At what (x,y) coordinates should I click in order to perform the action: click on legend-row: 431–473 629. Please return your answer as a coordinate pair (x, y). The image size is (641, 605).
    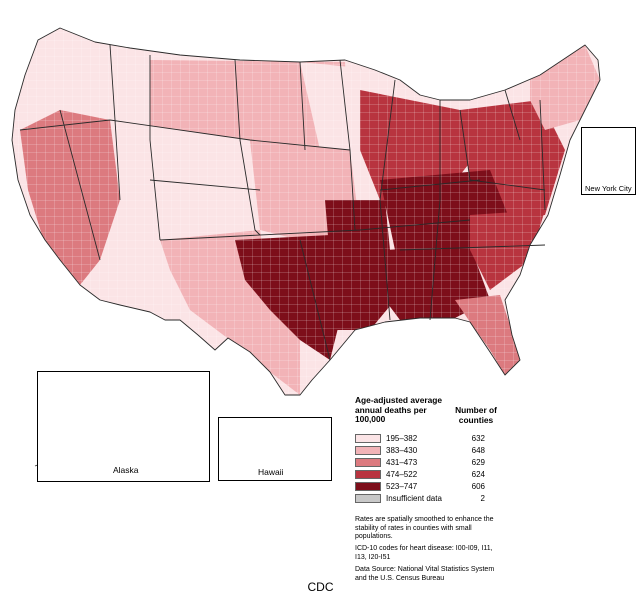
    Looking at the image, I should click on (420, 464).